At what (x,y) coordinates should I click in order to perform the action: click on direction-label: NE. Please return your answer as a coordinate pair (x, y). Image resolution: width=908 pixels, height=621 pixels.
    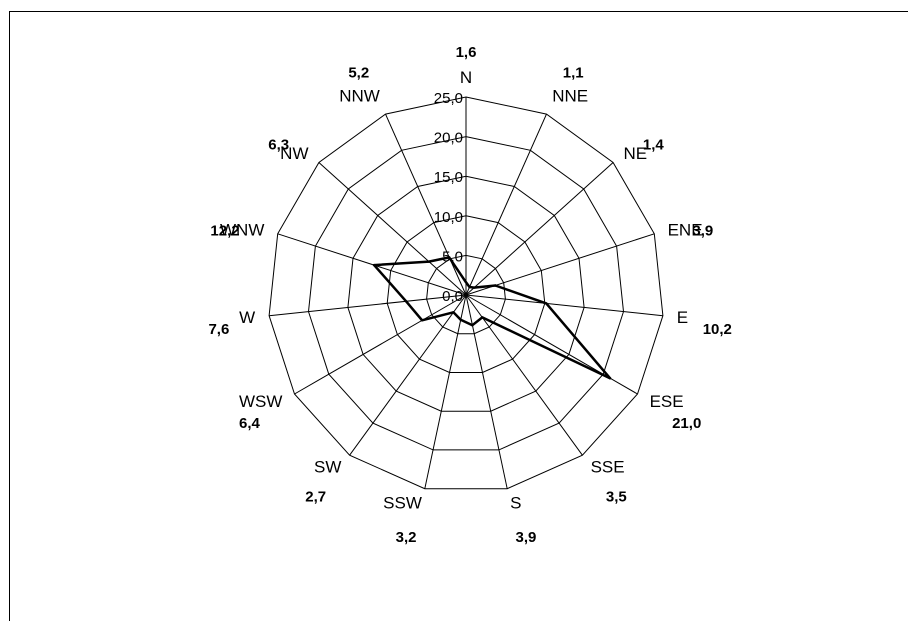
    Looking at the image, I should click on (636, 153).